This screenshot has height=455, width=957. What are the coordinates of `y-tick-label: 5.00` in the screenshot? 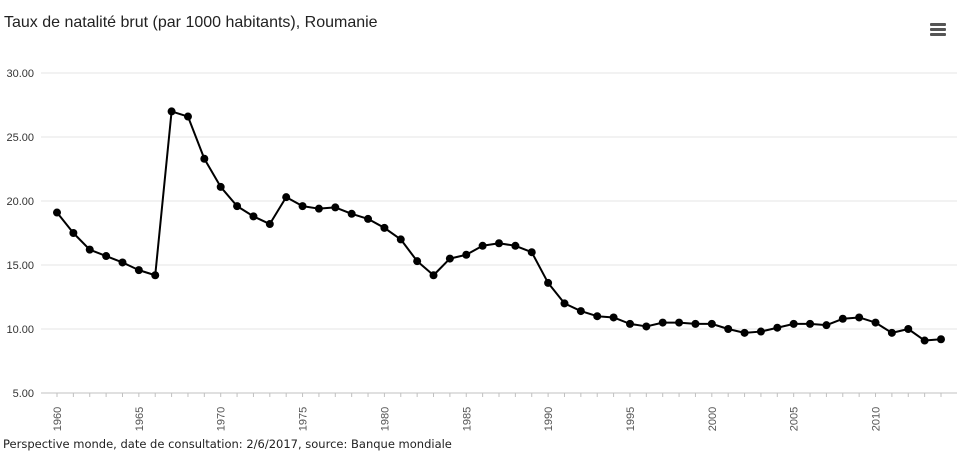 It's located at (23, 394).